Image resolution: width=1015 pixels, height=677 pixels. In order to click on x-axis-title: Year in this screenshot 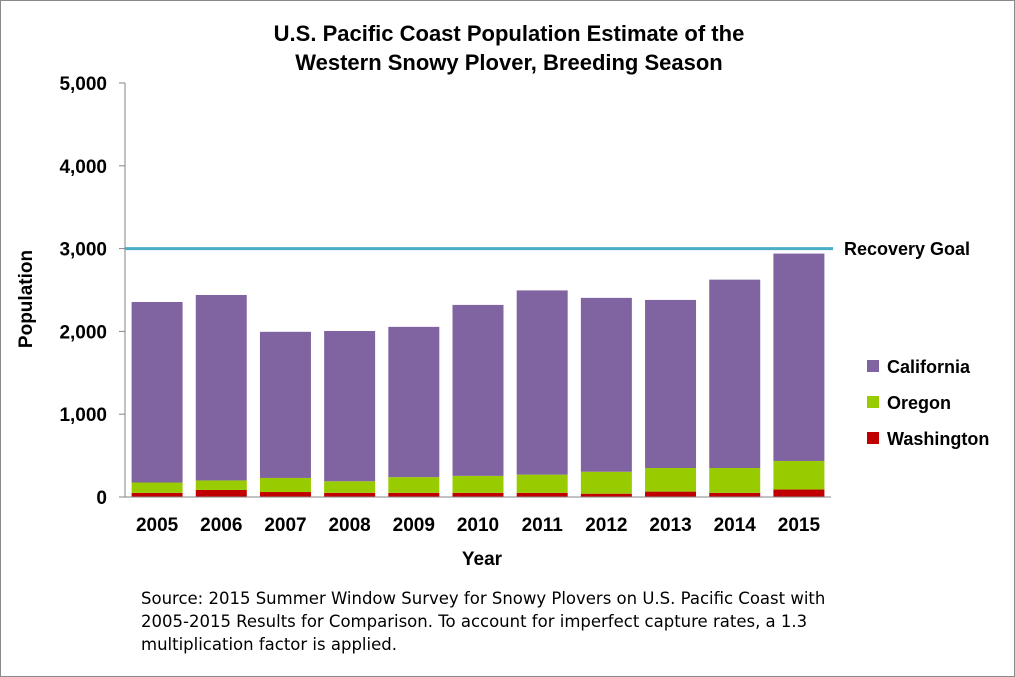, I will do `click(482, 559)`.